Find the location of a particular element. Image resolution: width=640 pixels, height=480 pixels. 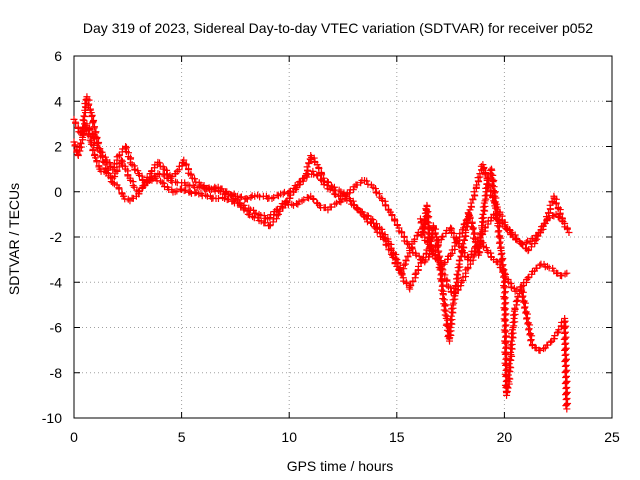

x-tick-label: 0 is located at coordinates (74, 437).